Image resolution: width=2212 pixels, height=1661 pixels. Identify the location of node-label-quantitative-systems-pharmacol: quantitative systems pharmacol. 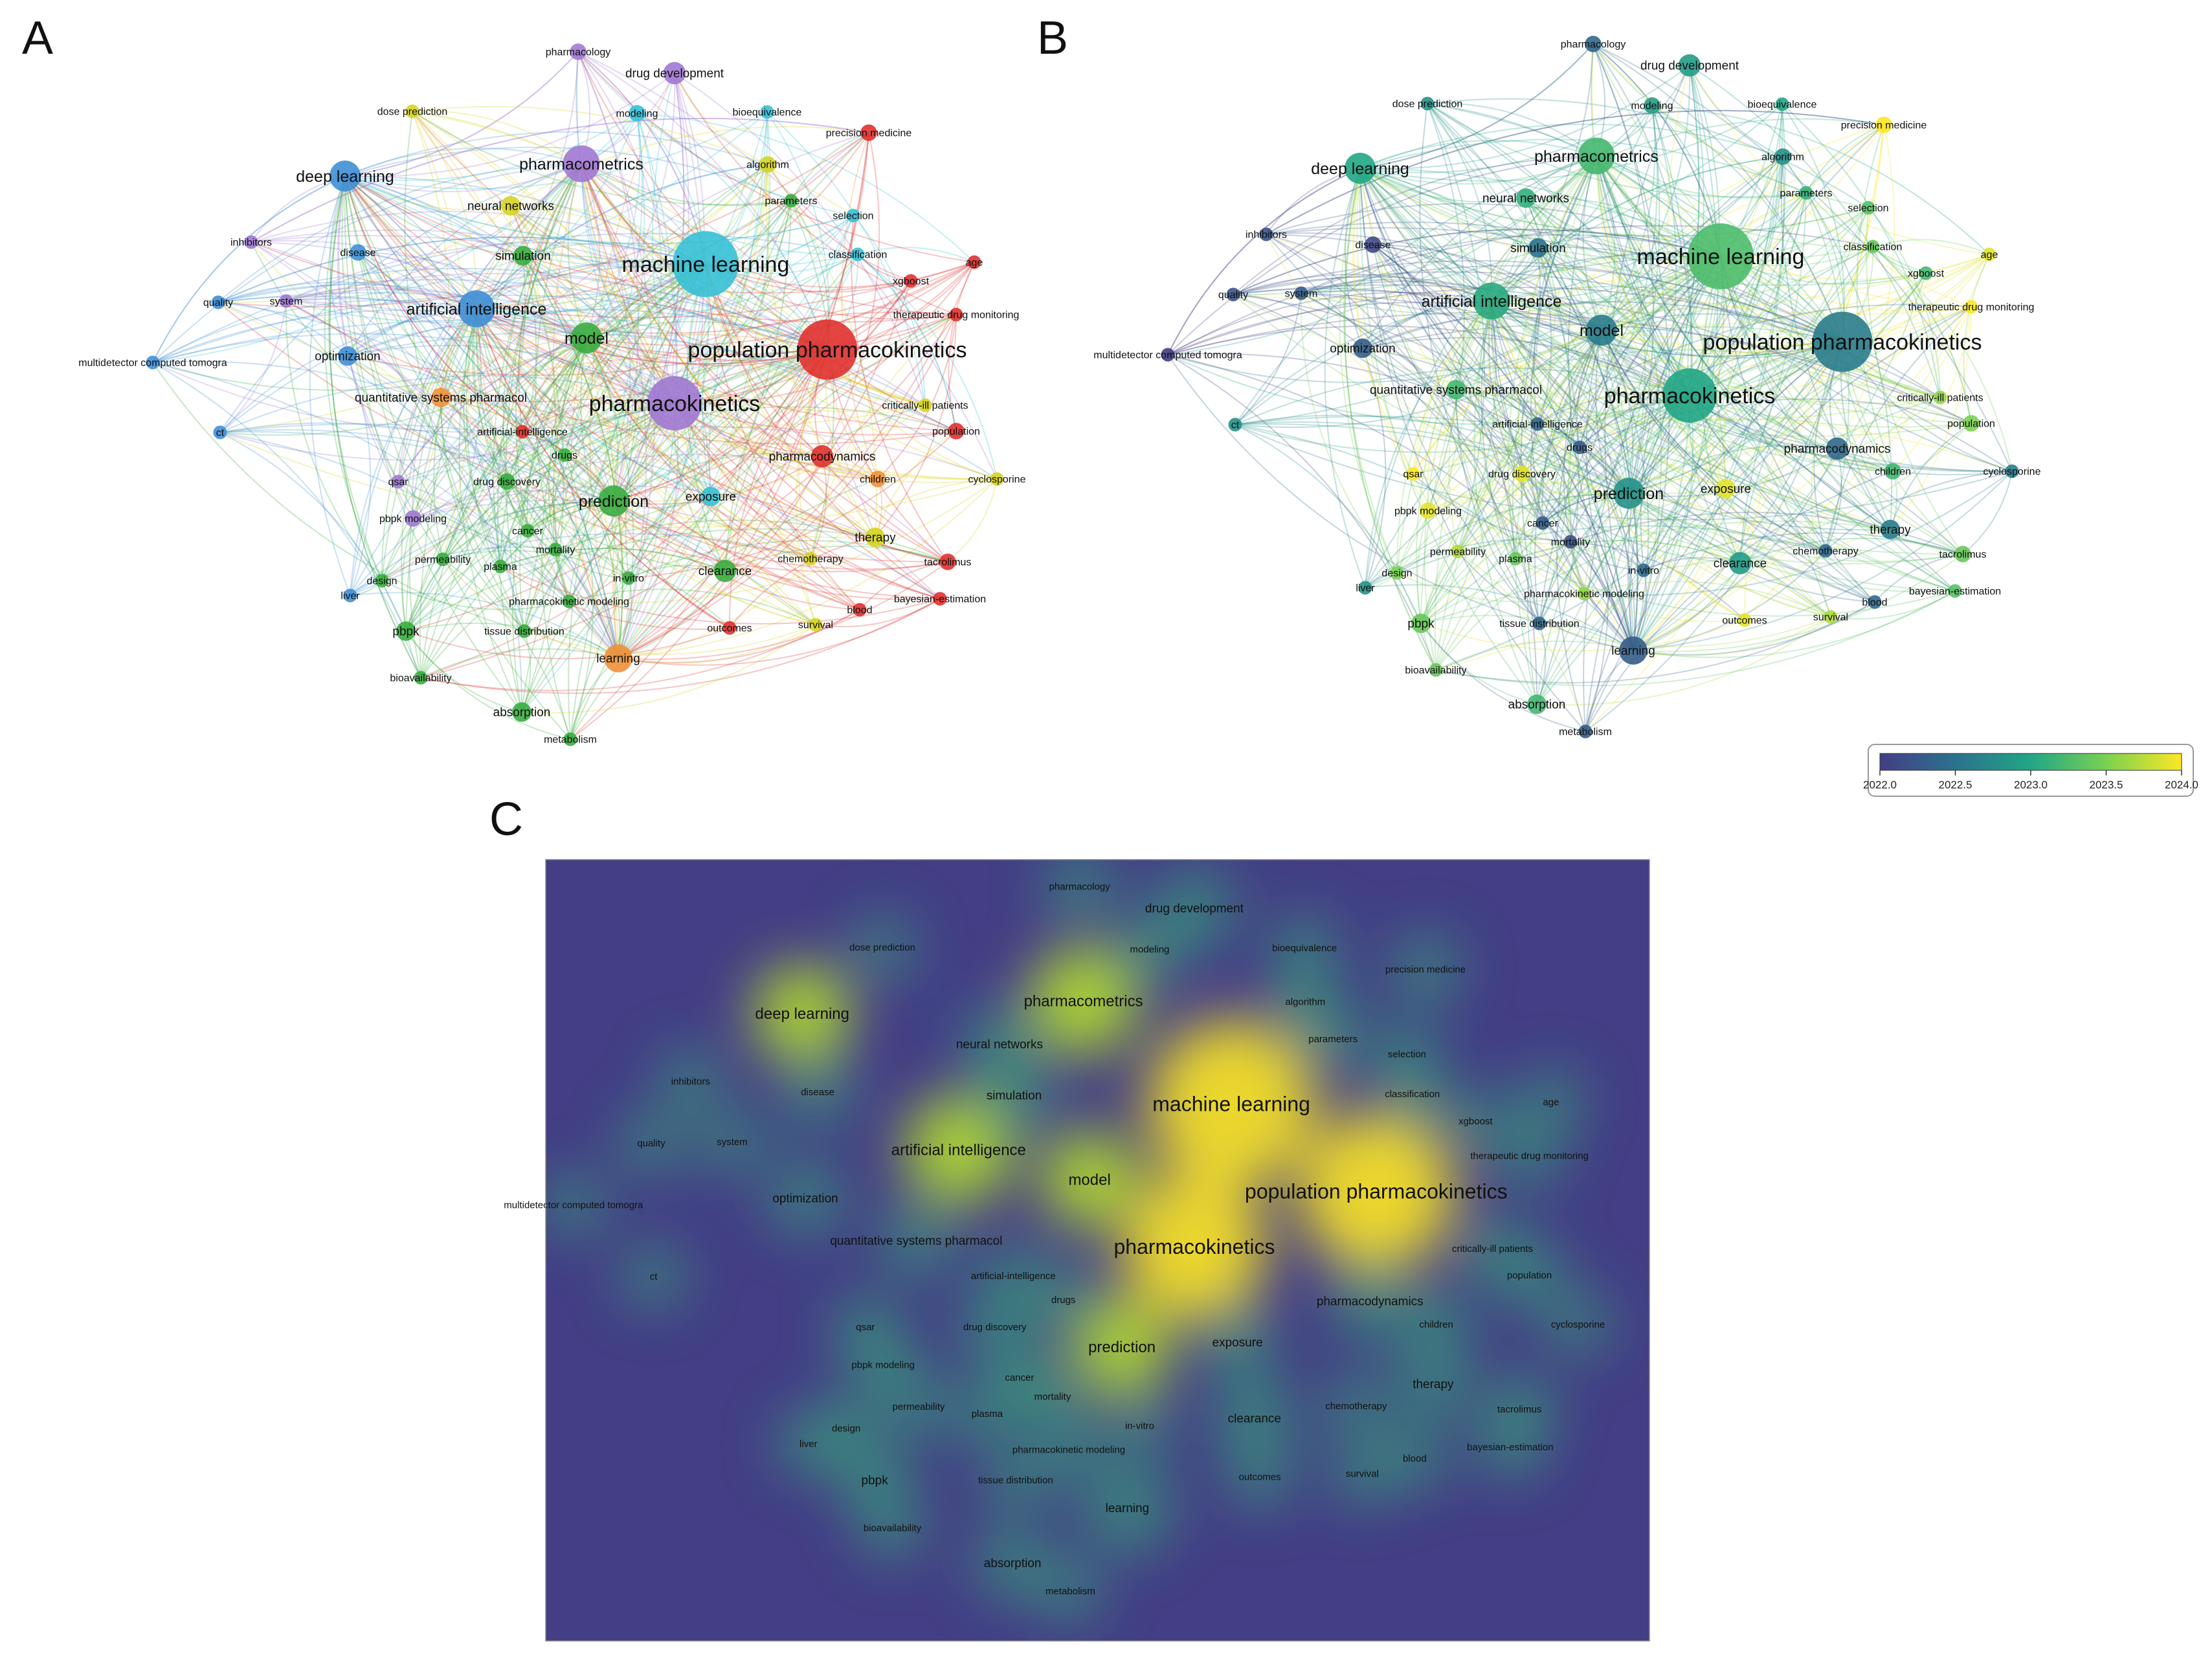
(441, 398).